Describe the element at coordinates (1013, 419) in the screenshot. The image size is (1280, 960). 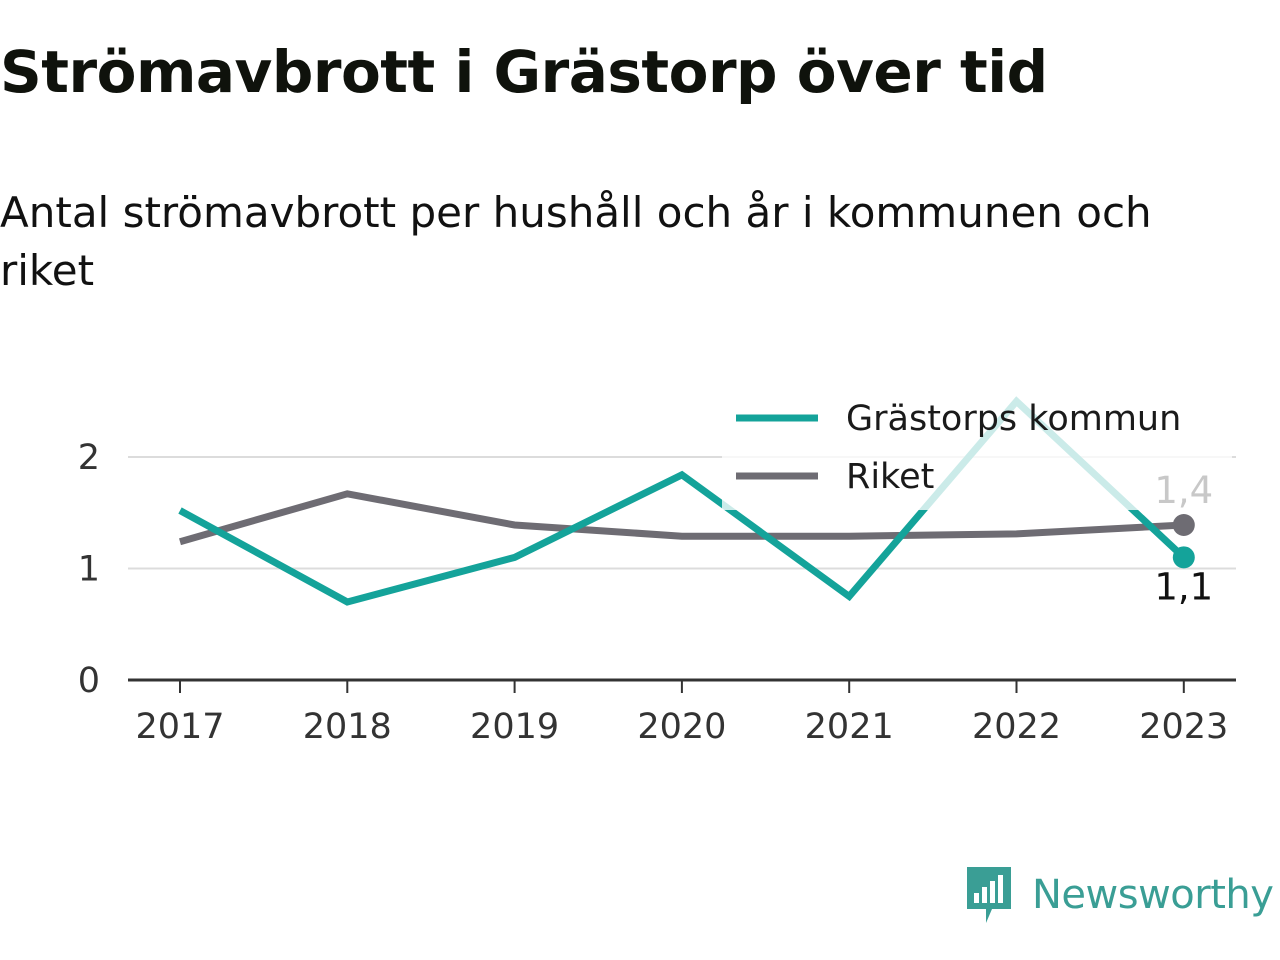
I see `legend-label: Grästorps kommun` at that location.